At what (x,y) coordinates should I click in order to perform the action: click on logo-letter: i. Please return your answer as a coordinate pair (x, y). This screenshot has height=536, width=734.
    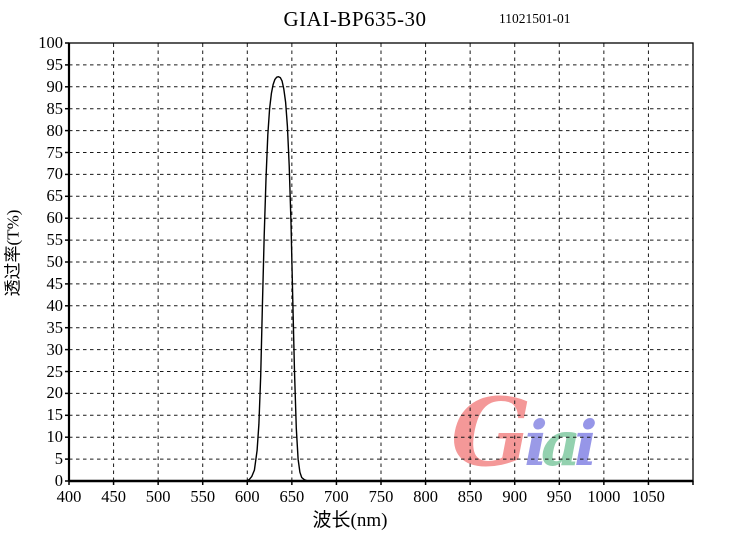
    Looking at the image, I should click on (586, 443).